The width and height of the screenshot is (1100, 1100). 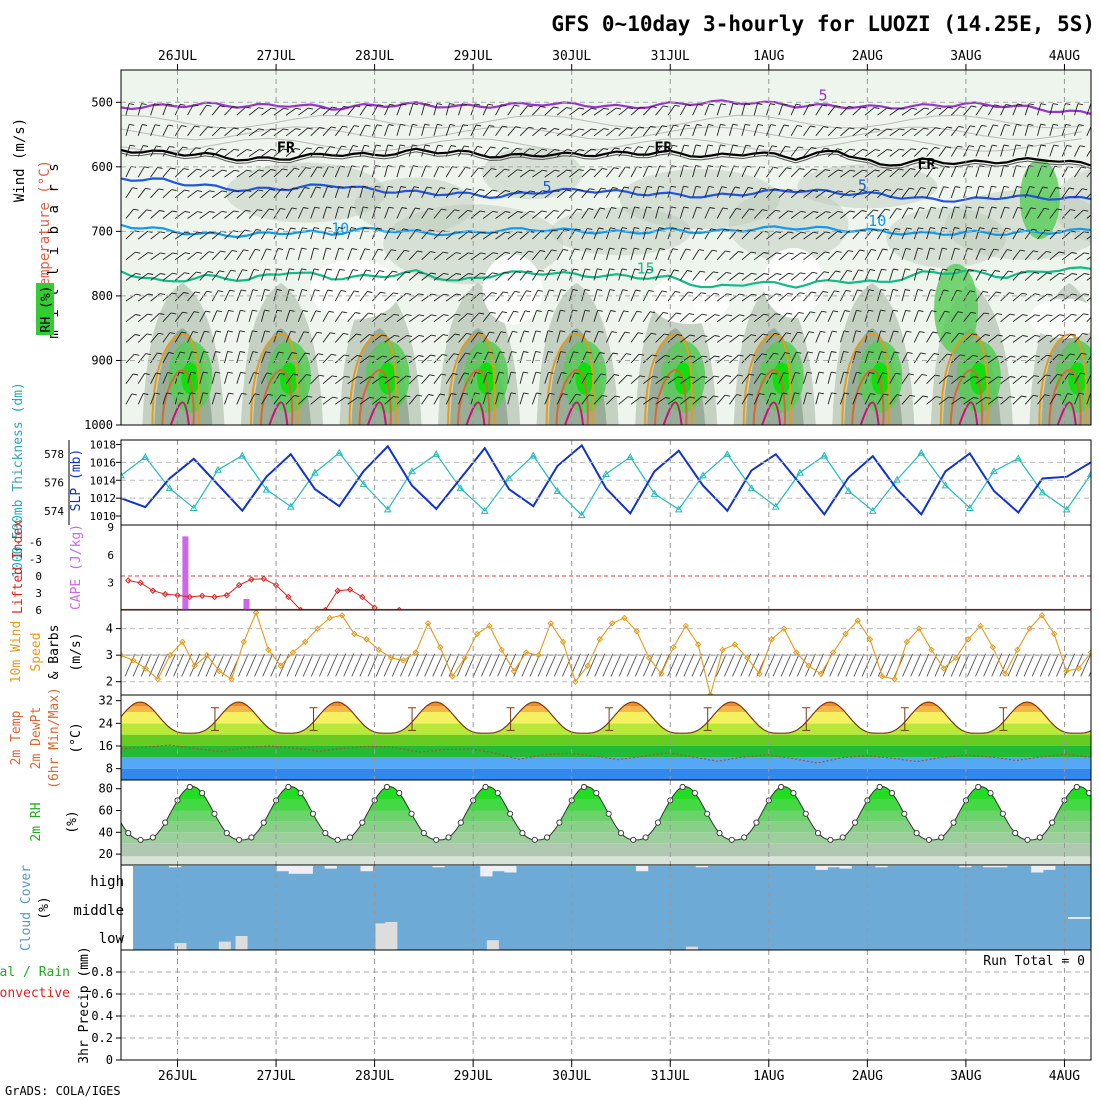 I want to click on dewpoint-line, so click(x=606, y=754).